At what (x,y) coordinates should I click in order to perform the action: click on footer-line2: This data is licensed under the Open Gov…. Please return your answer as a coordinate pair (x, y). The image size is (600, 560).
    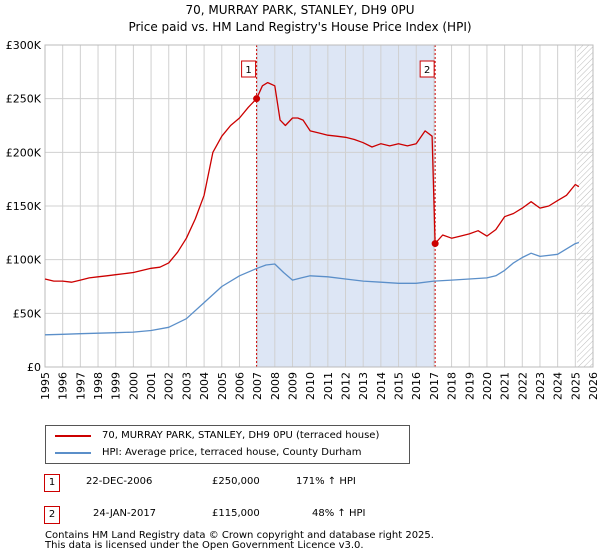
    Looking at the image, I should click on (204, 545).